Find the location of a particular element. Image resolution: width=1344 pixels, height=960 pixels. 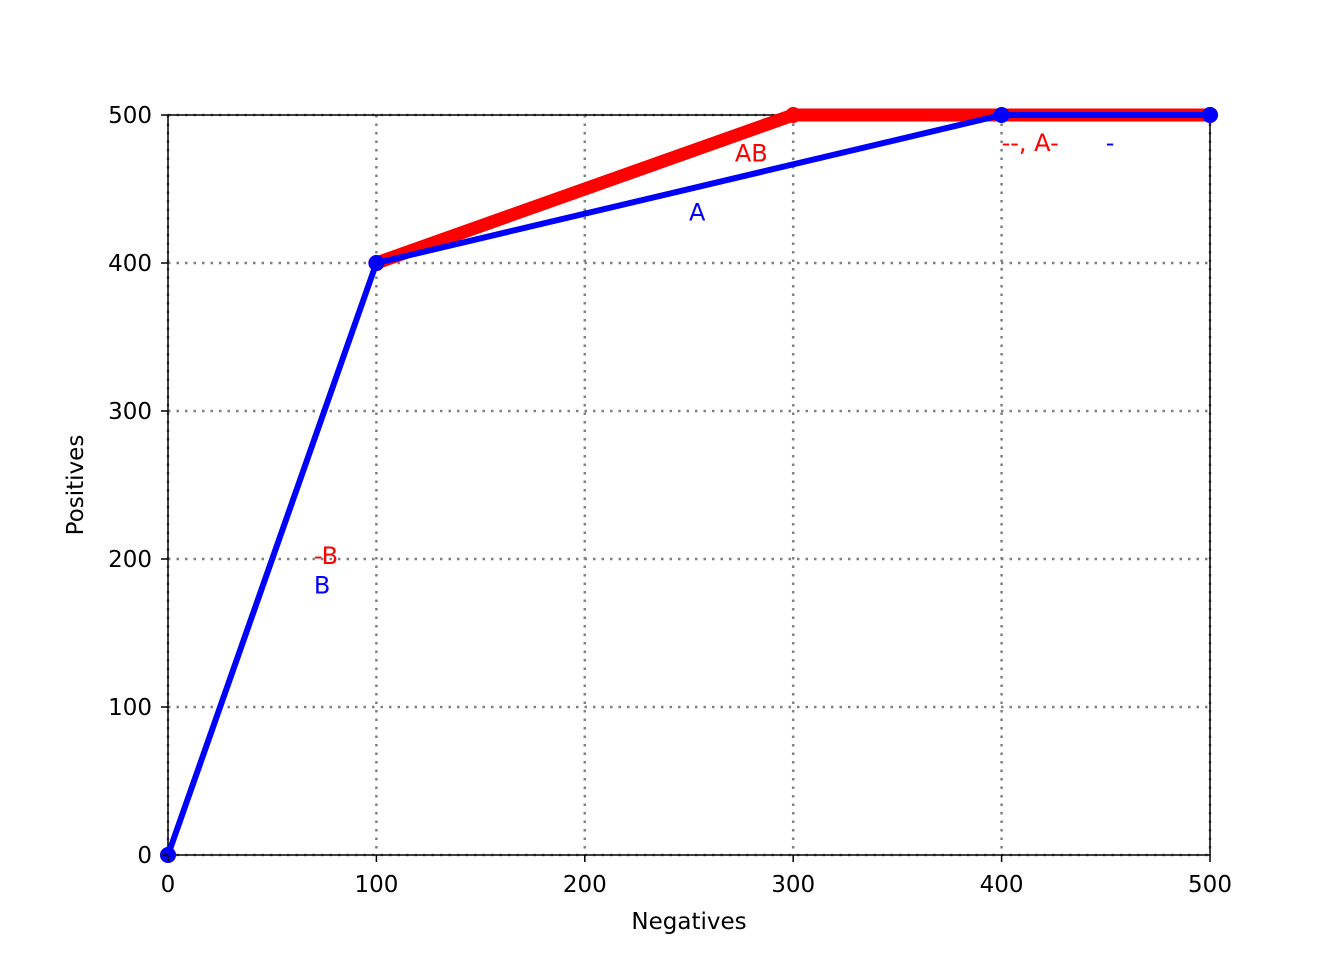

y-tick-label: 100 is located at coordinates (130, 708).